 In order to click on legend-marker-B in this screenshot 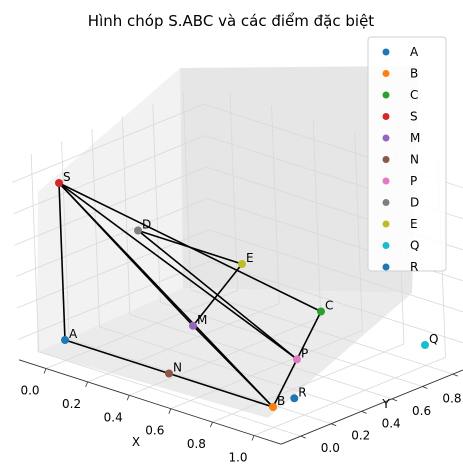, I will do `click(386, 73)`.